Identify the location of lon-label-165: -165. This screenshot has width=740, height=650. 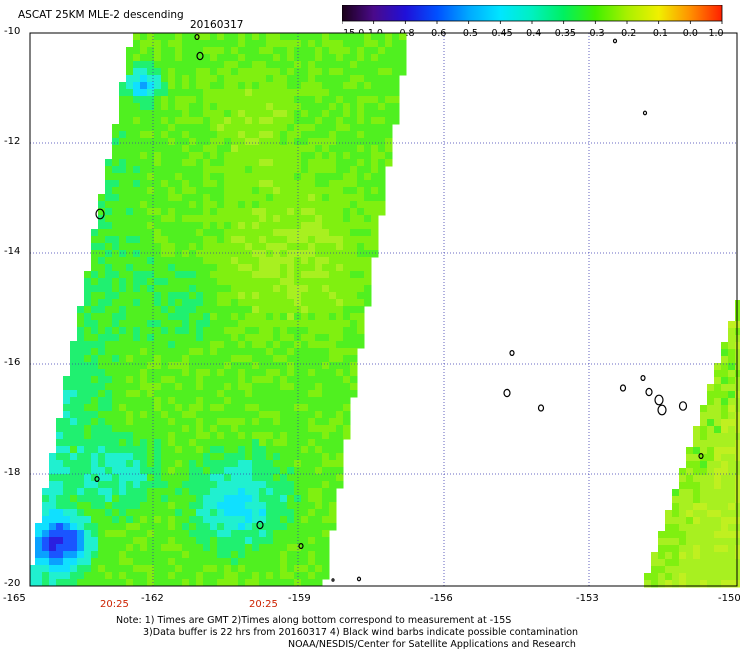
(14, 598).